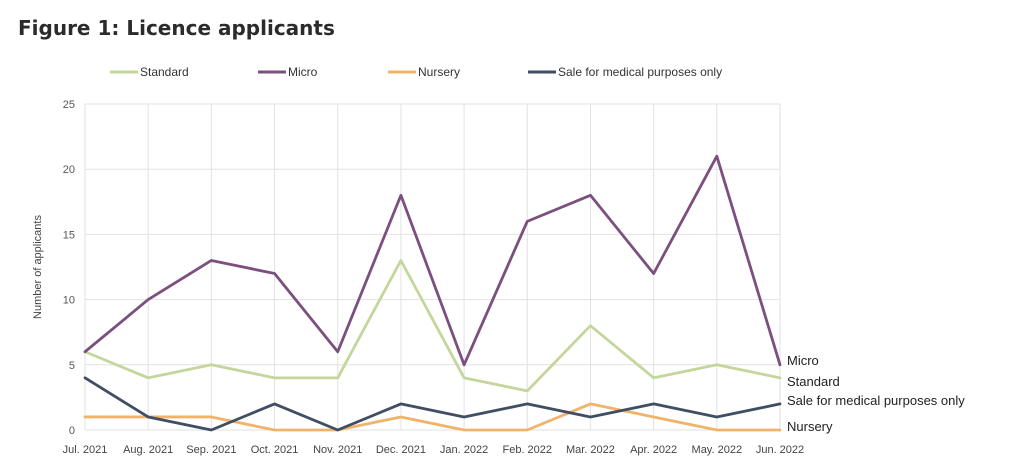 The width and height of the screenshot is (1024, 465). Describe the element at coordinates (653, 450) in the screenshot. I see `x-tick-label: Apr. 2022` at that location.